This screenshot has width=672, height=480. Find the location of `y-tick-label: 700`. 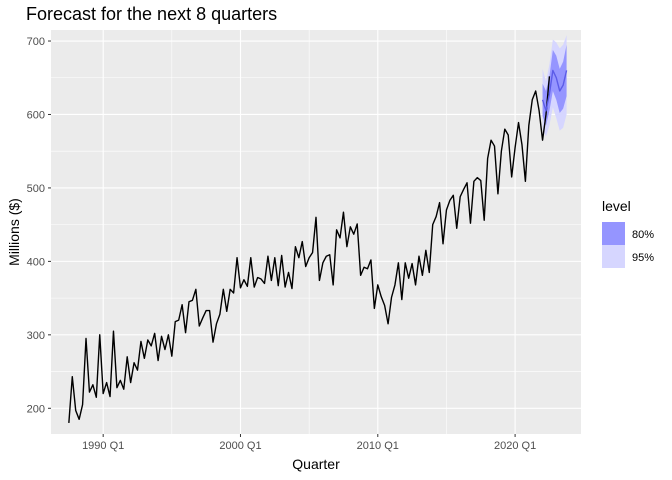

y-tick-label: 700 is located at coordinates (36, 42).